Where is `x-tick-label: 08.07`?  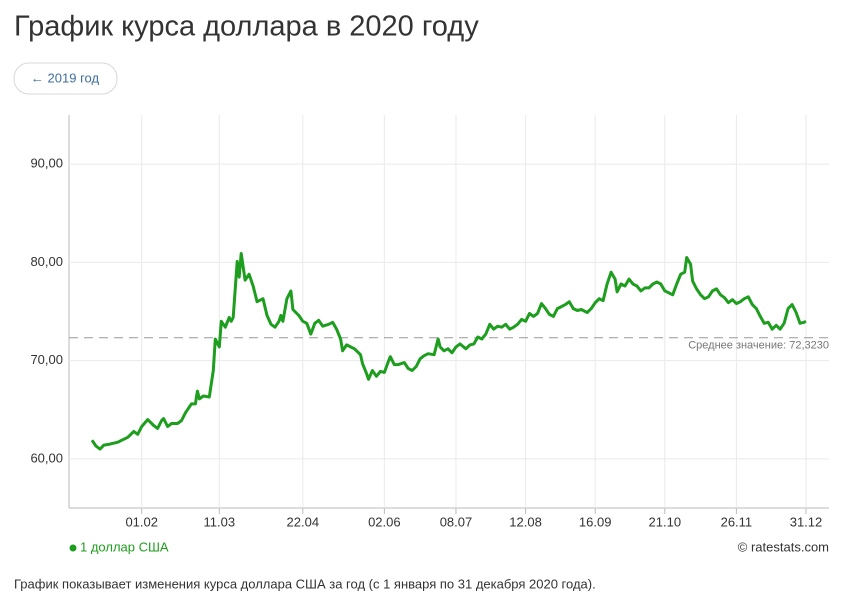
x-tick-label: 08.07 is located at coordinates (456, 521).